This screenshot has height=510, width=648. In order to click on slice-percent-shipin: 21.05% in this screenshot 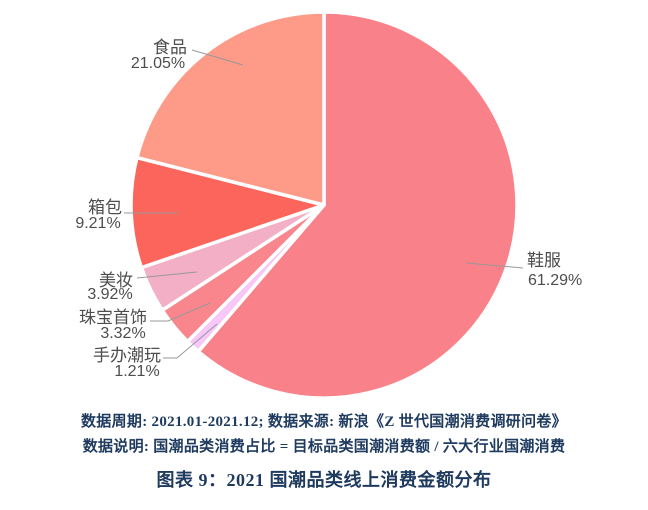, I will do `click(158, 63)`.